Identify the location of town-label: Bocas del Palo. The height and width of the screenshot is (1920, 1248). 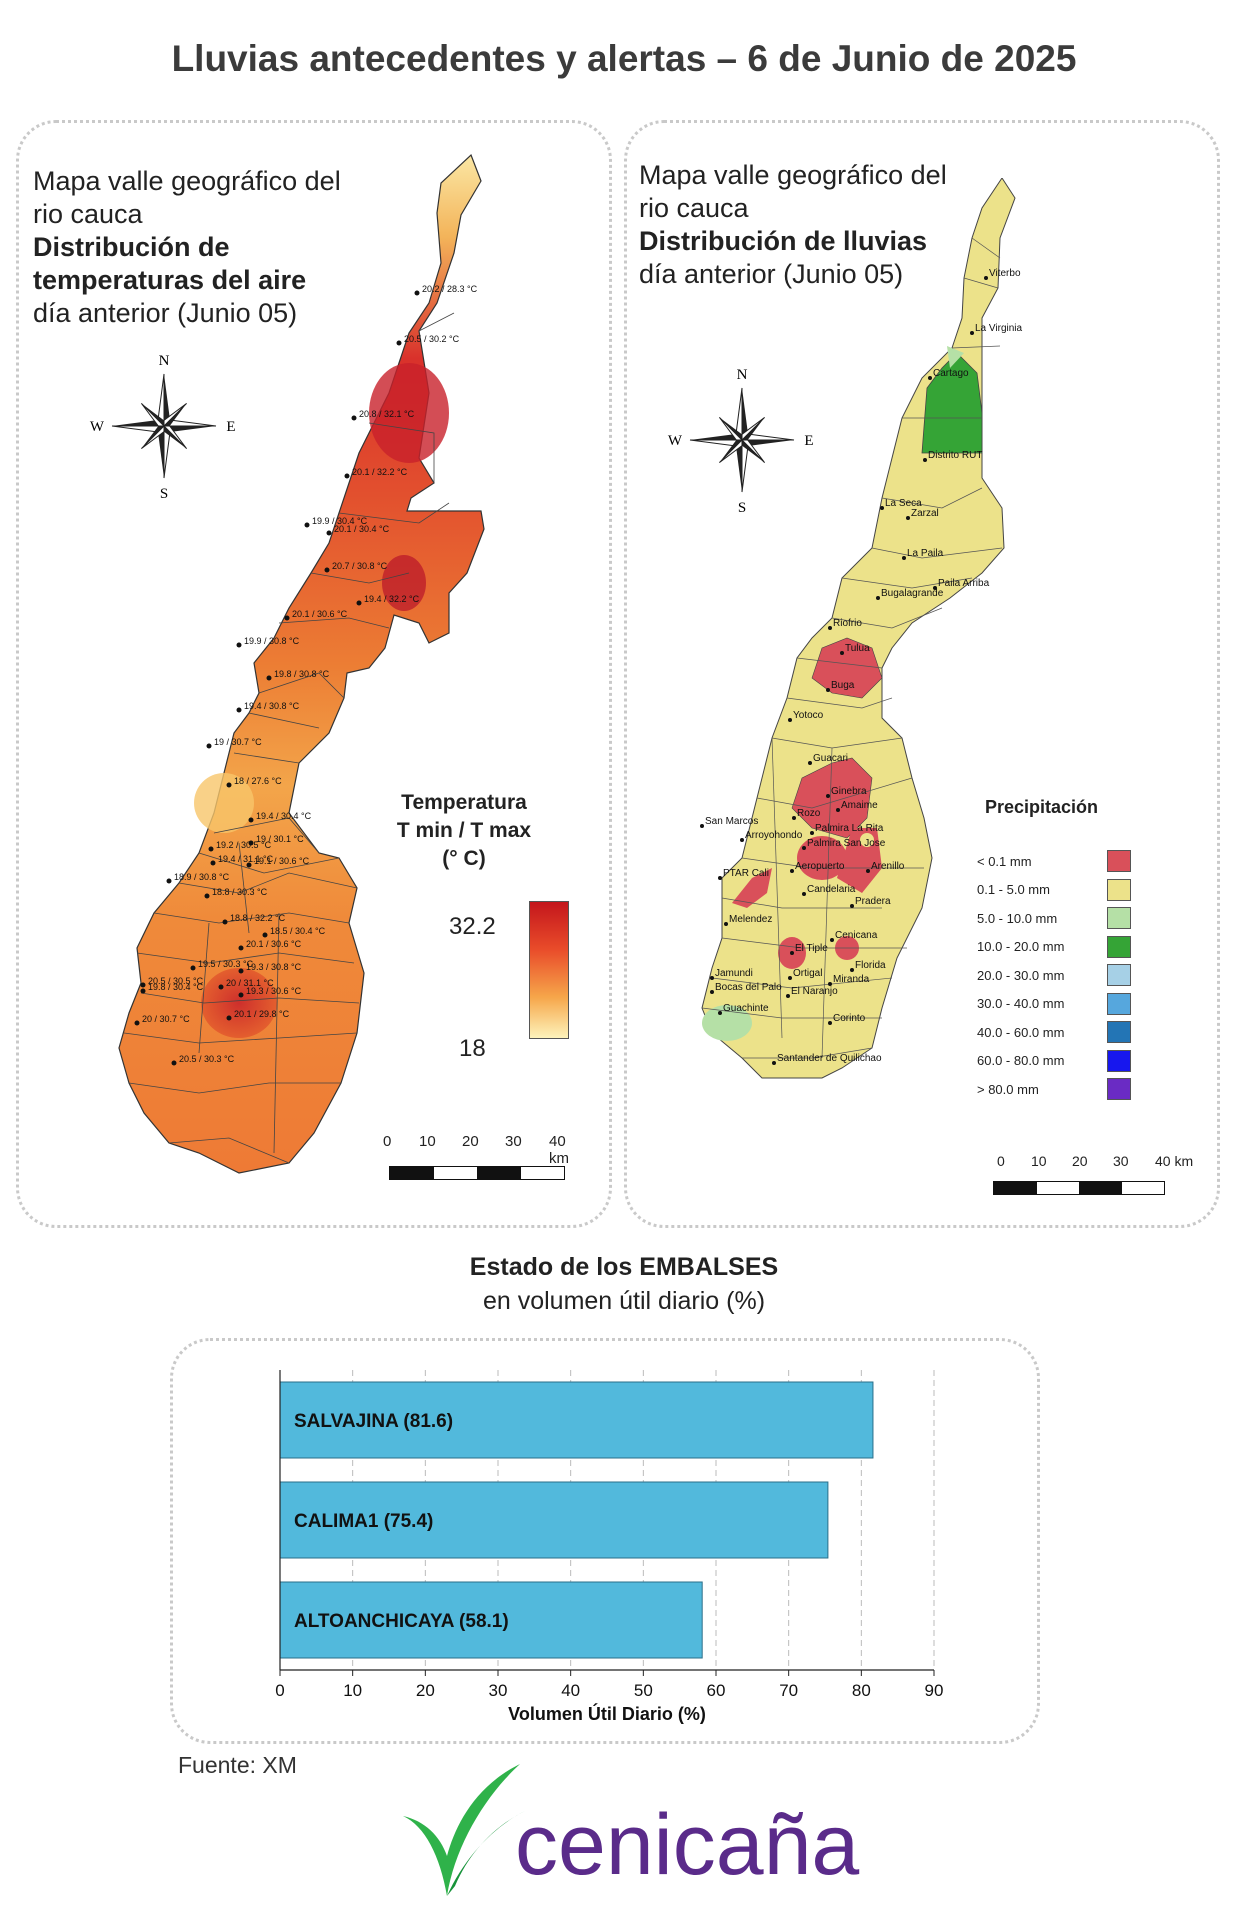
(748, 987).